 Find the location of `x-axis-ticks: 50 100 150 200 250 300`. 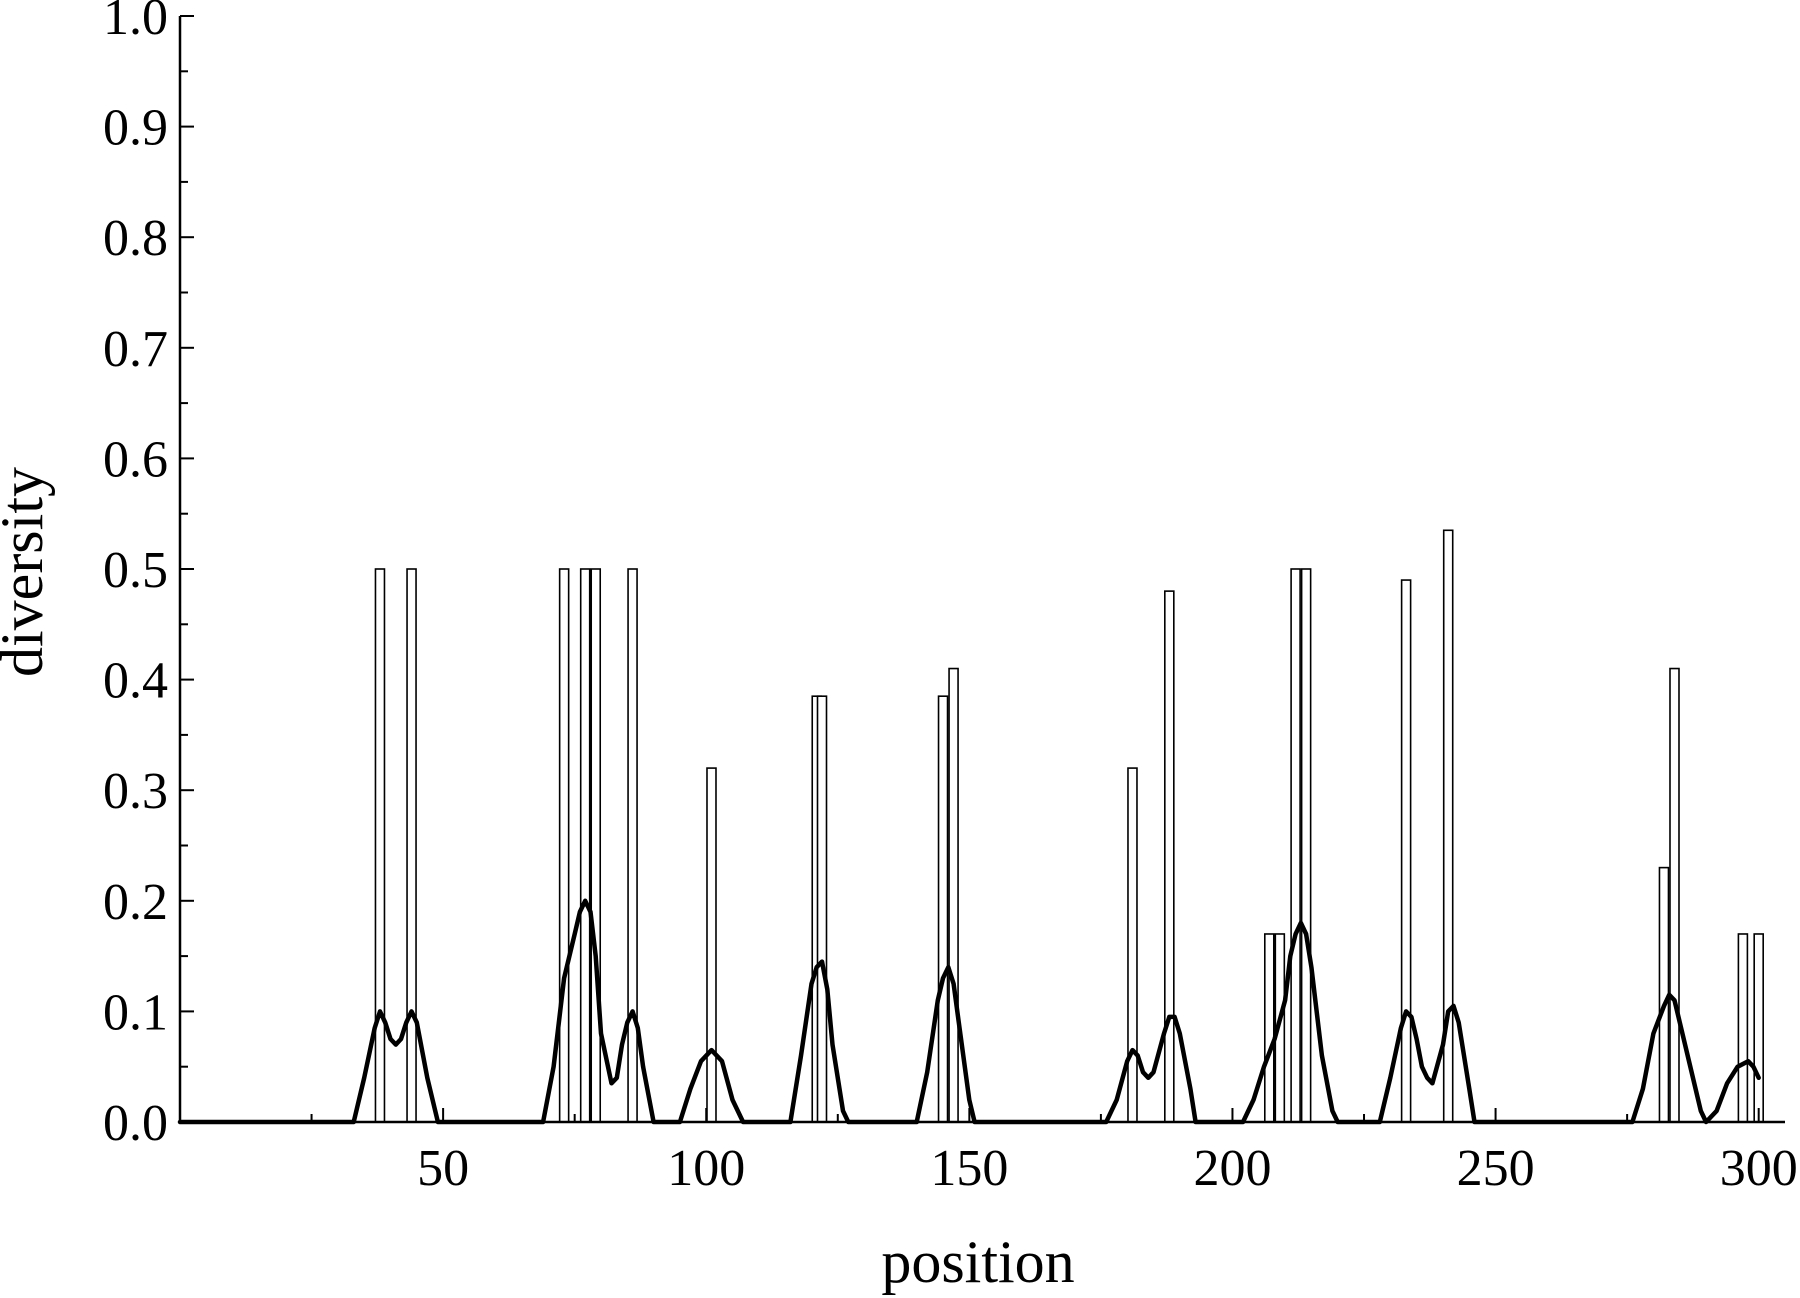

x-axis-ticks: 50 100 150 200 250 300 is located at coordinates (1054, 1152).